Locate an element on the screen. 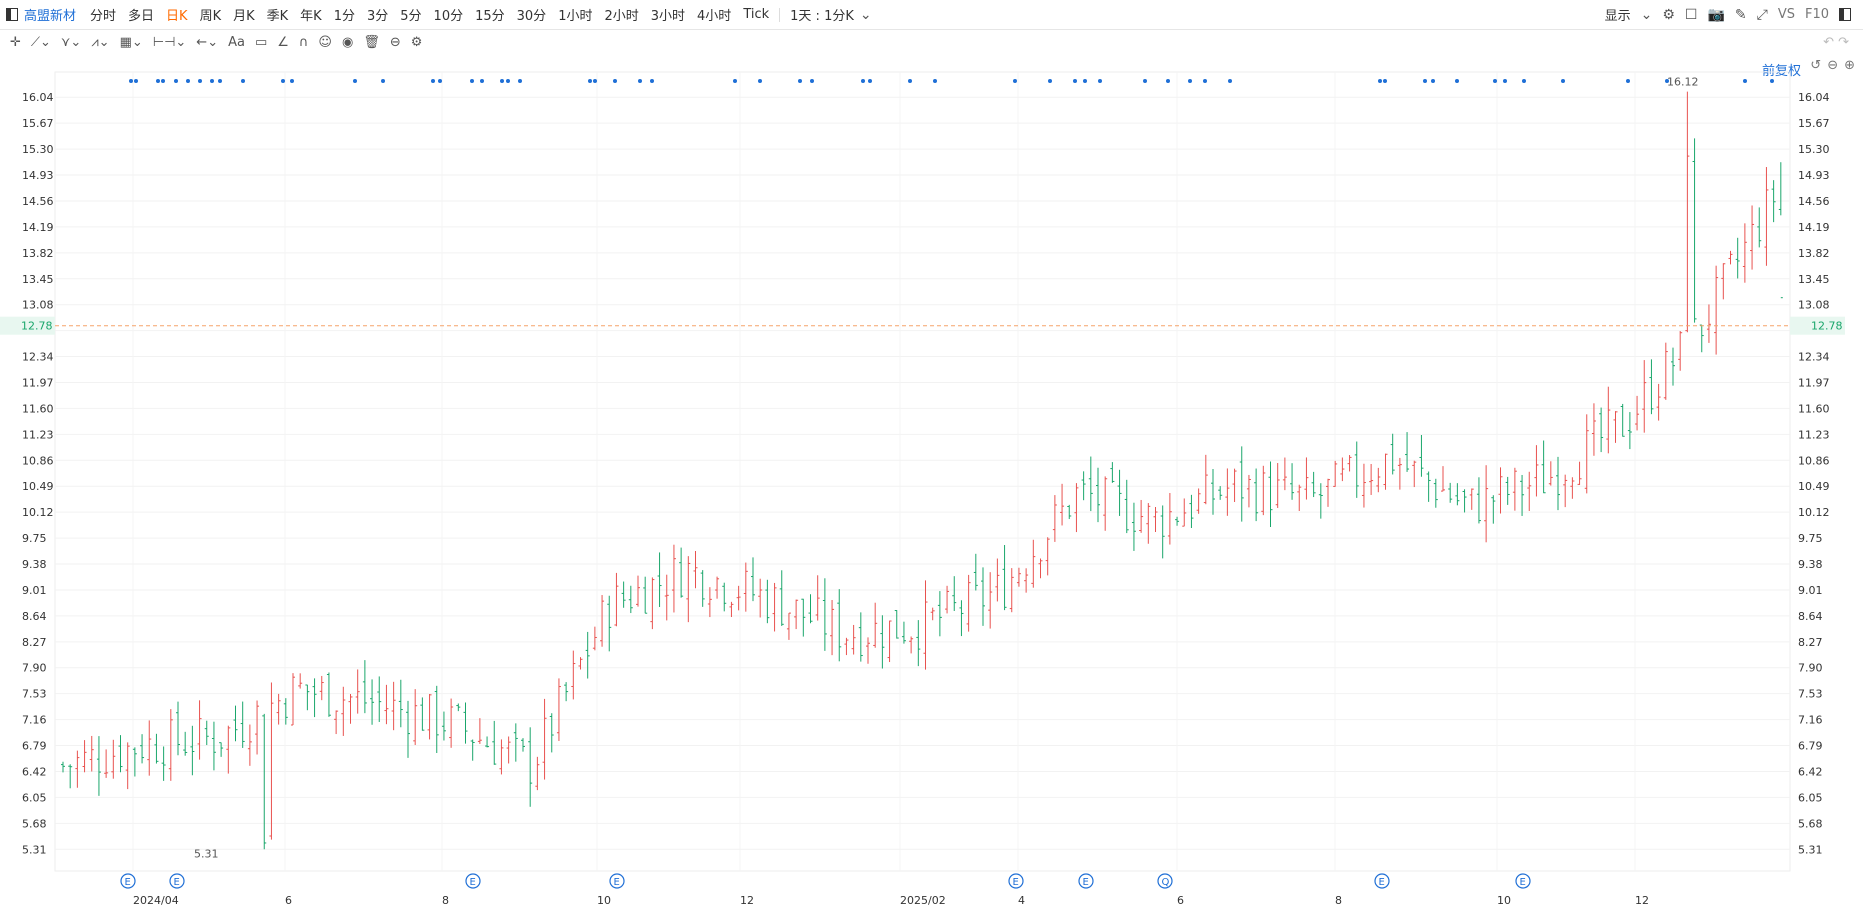 Image resolution: width=1863 pixels, height=912 pixels. reset-icon: ↺ is located at coordinates (1816, 65).